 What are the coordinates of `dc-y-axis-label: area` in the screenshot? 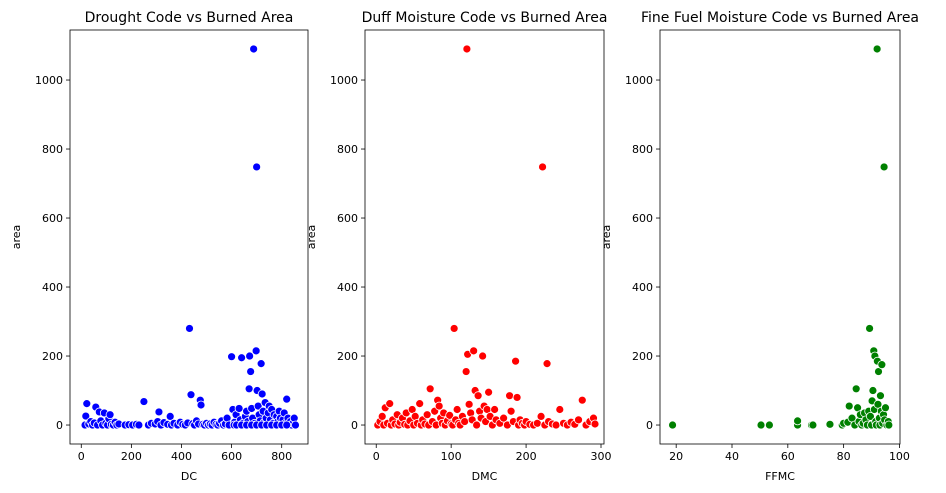 It's located at (16, 237).